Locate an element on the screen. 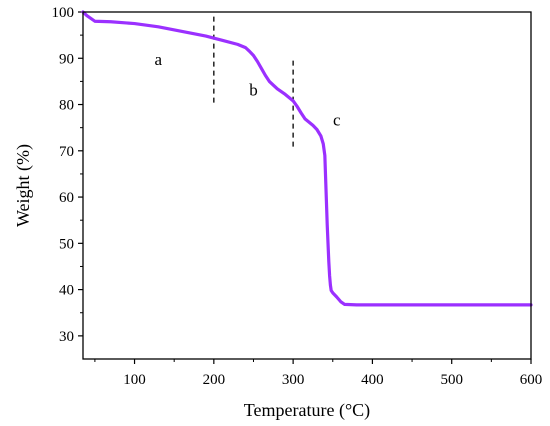  y-tick-label: 100 is located at coordinates (63, 13).